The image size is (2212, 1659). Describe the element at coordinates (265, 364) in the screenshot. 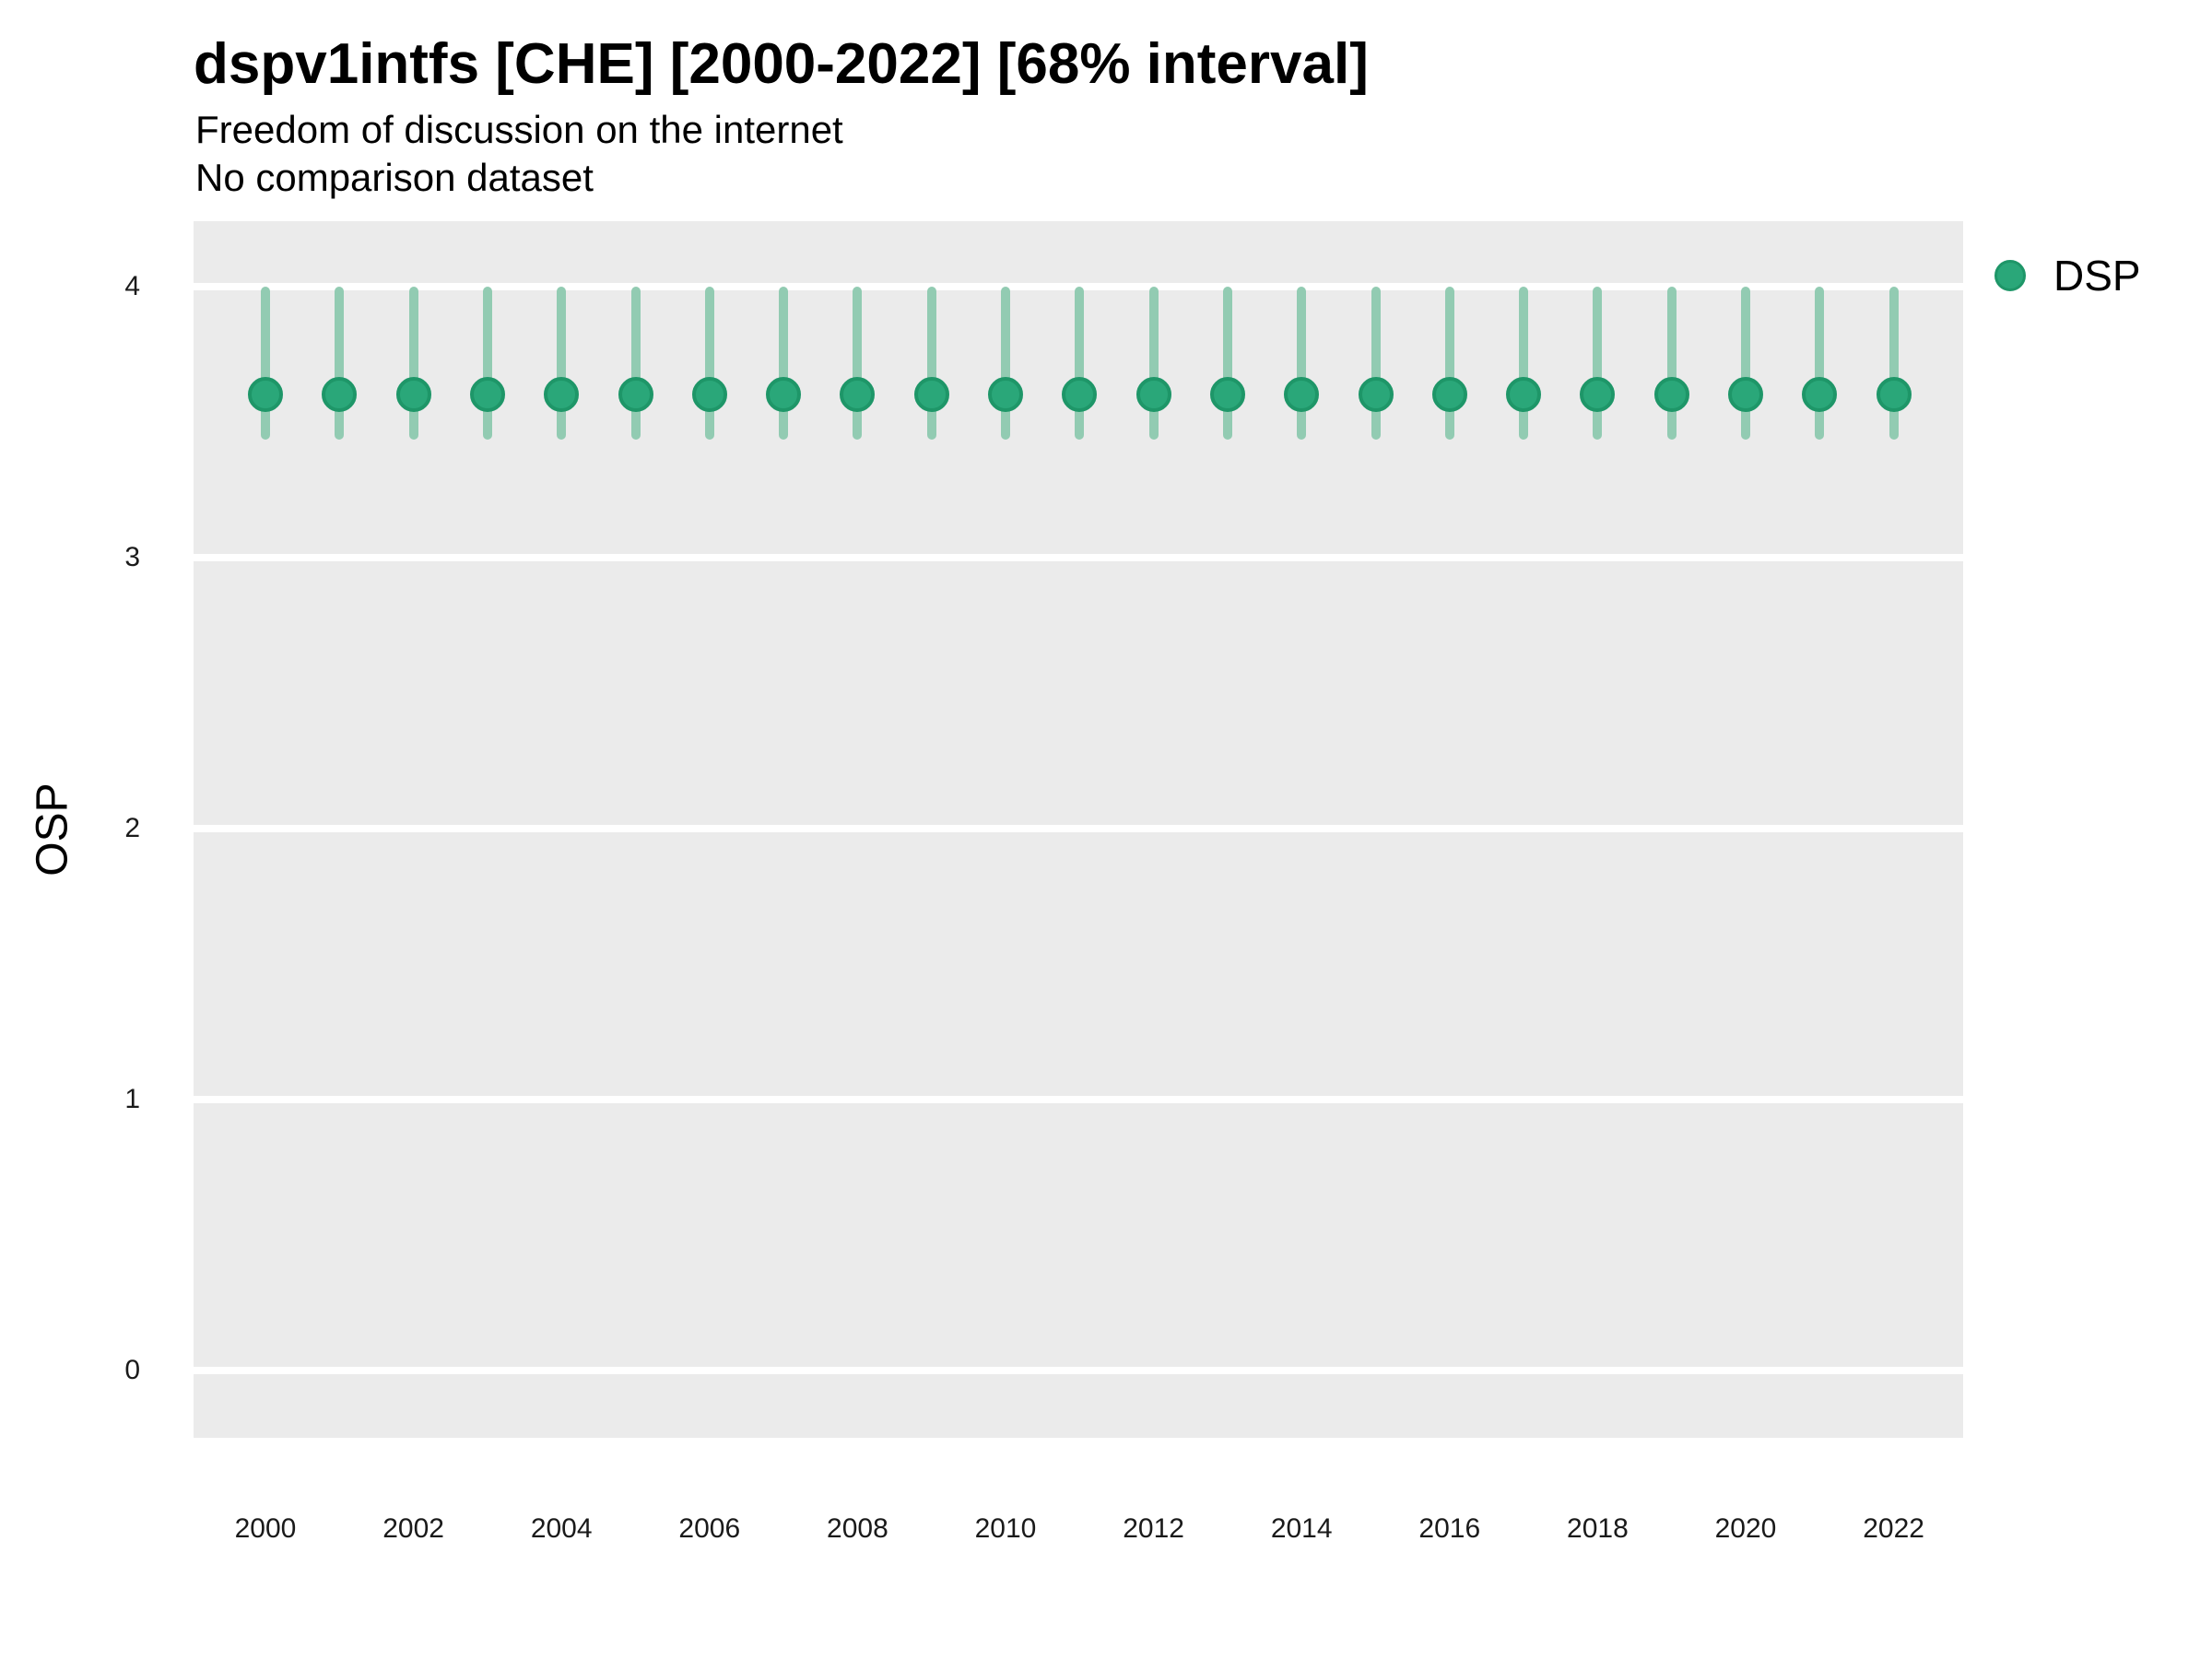

I see `interval-bar-2000` at that location.